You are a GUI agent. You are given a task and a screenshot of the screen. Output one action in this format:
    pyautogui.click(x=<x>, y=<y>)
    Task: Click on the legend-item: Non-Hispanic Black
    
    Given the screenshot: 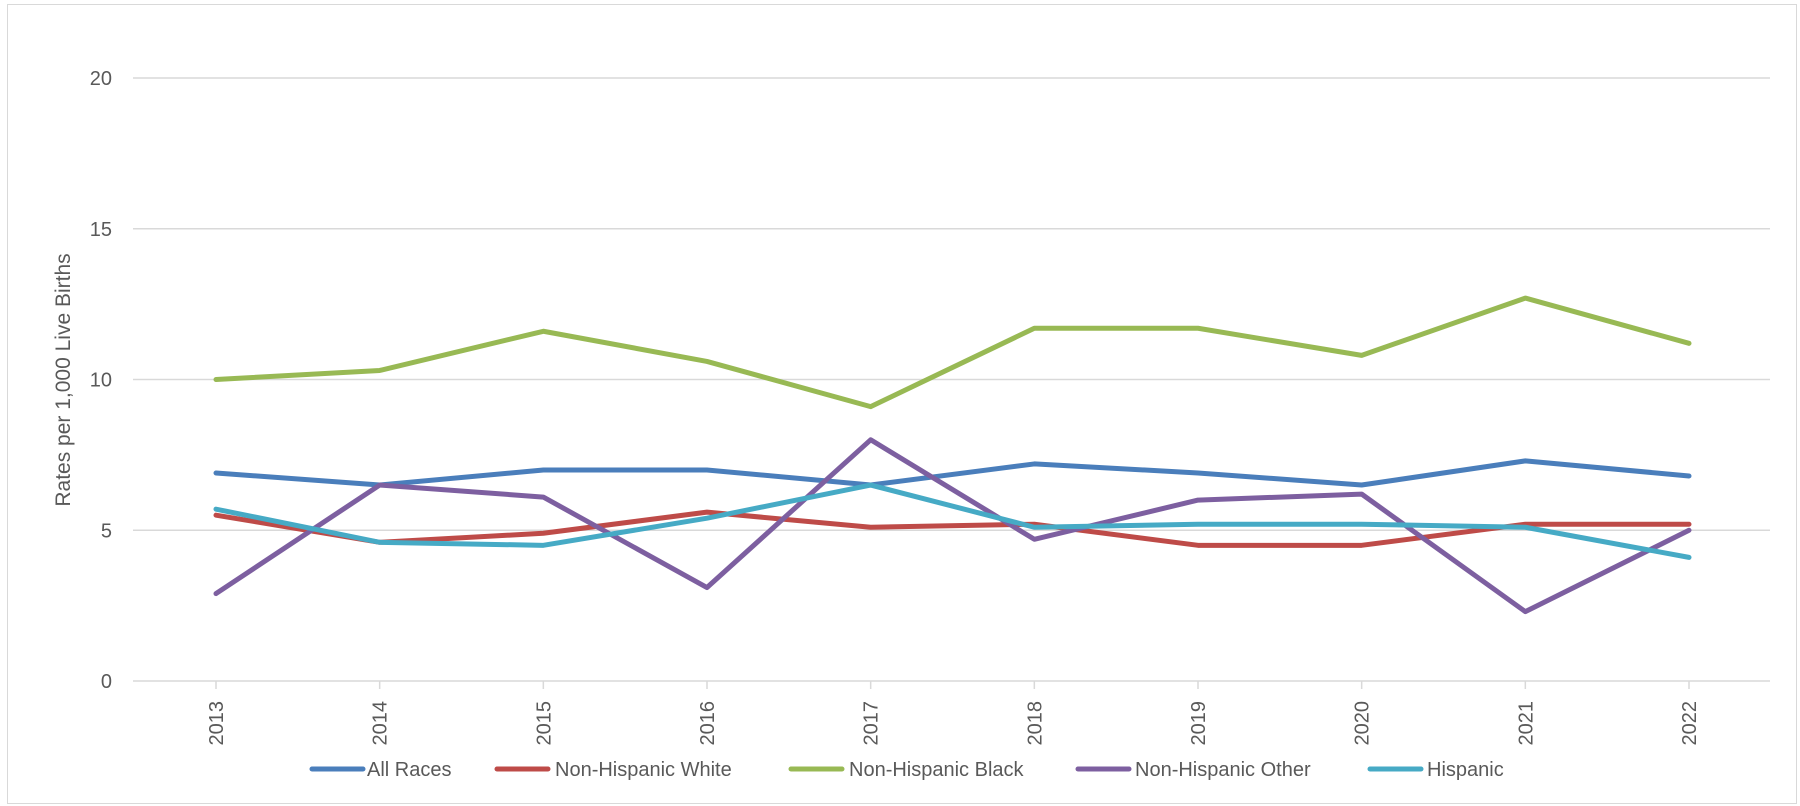 What is the action you would take?
    pyautogui.click(x=906, y=770)
    